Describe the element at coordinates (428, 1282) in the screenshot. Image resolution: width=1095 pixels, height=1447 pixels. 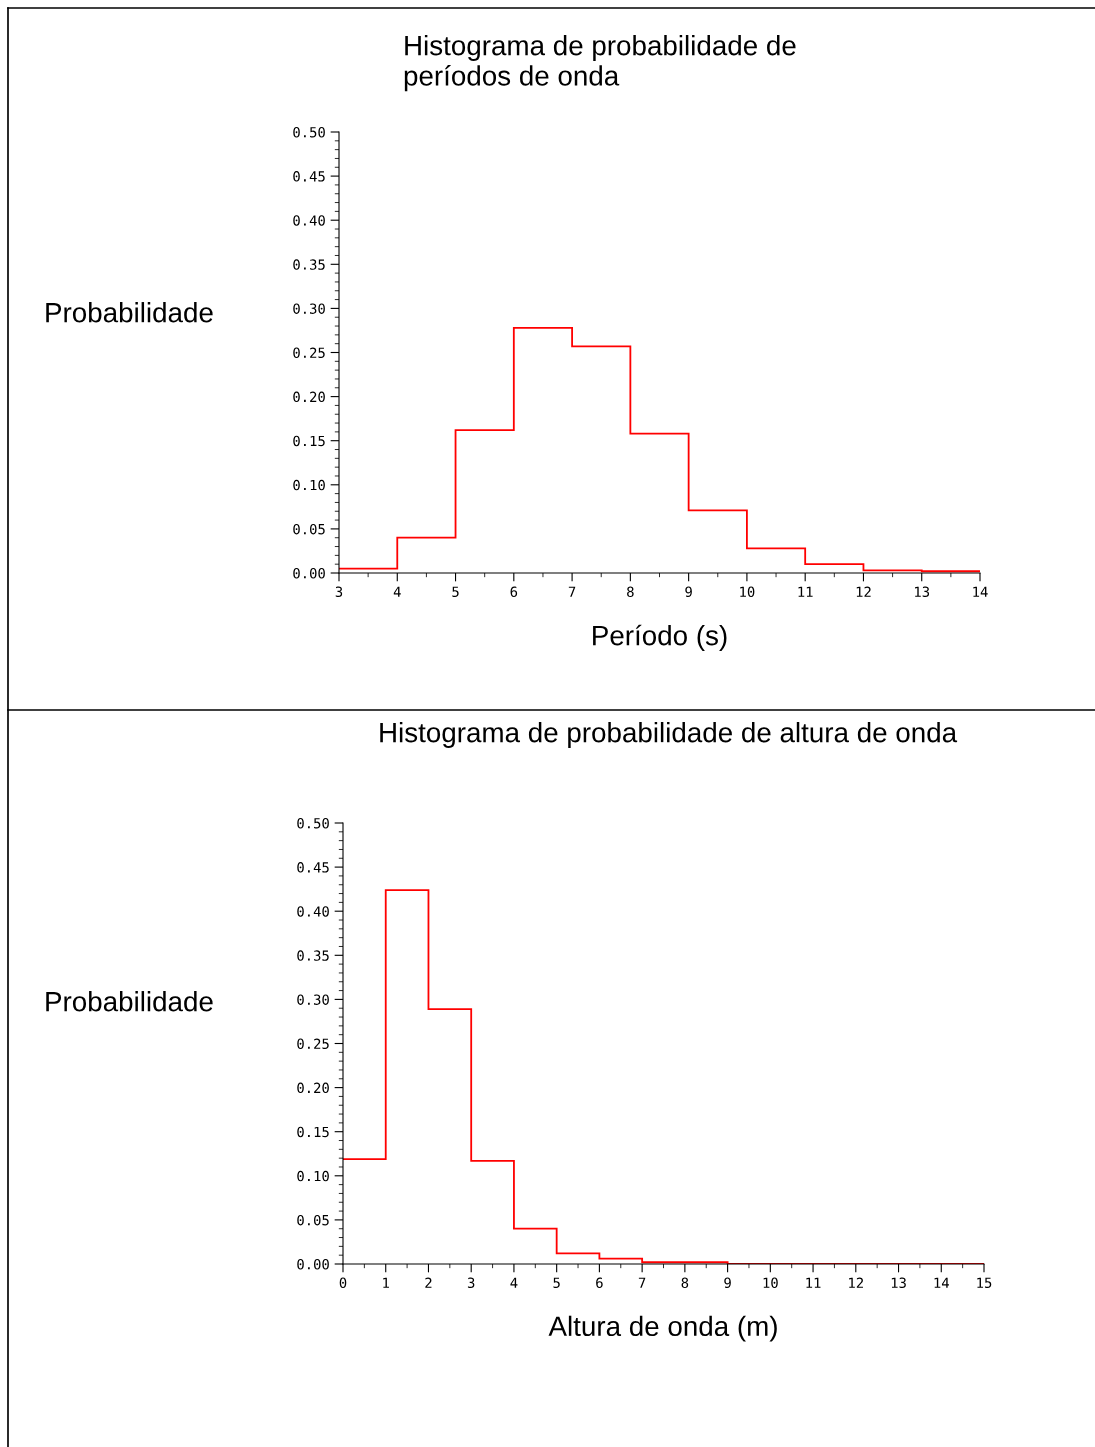
I see `x-tick-label: 2` at that location.